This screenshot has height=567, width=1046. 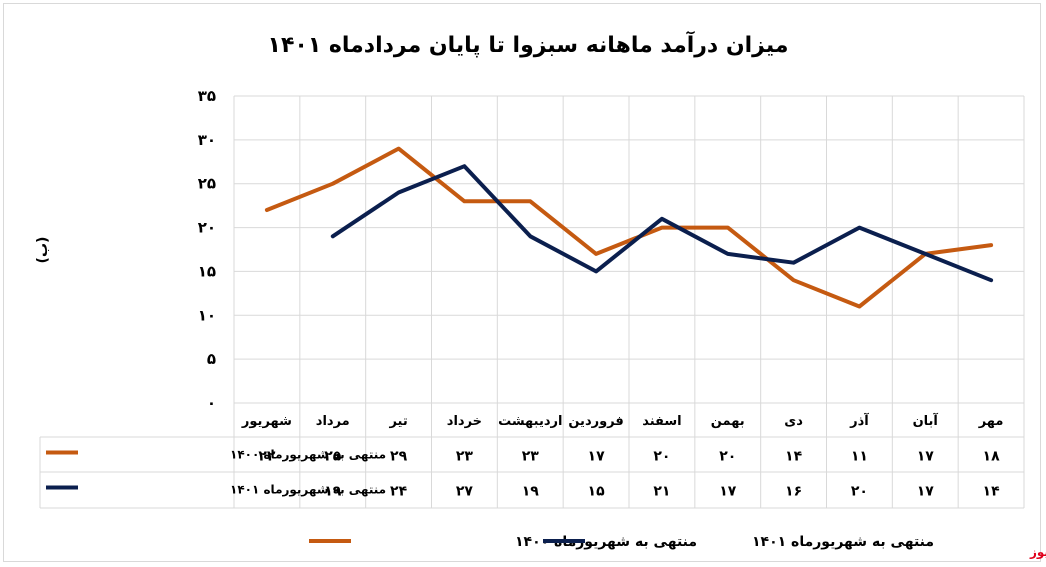 I want to click on x-category-label: آبان, so click(x=926, y=420).